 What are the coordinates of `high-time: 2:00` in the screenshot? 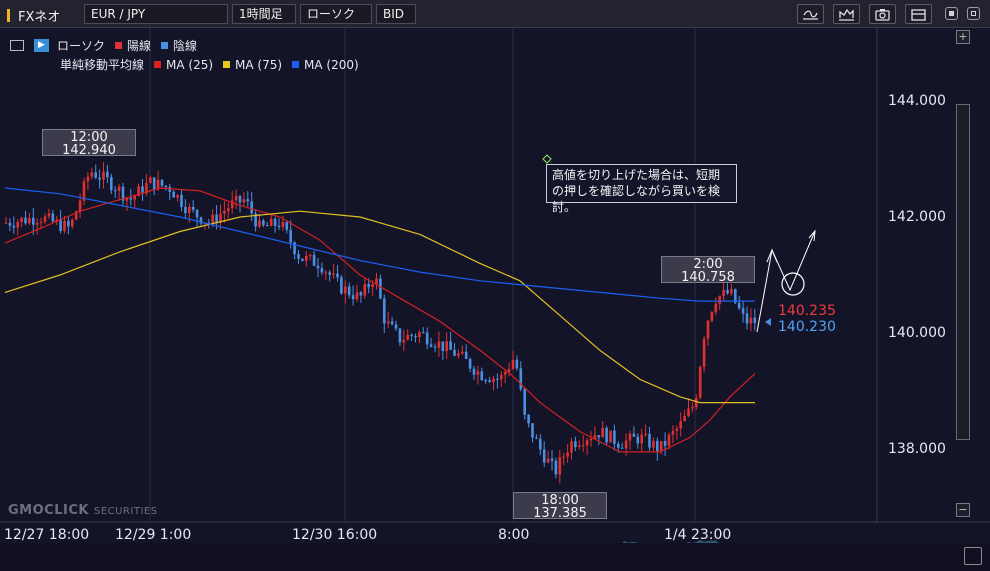 It's located at (708, 264).